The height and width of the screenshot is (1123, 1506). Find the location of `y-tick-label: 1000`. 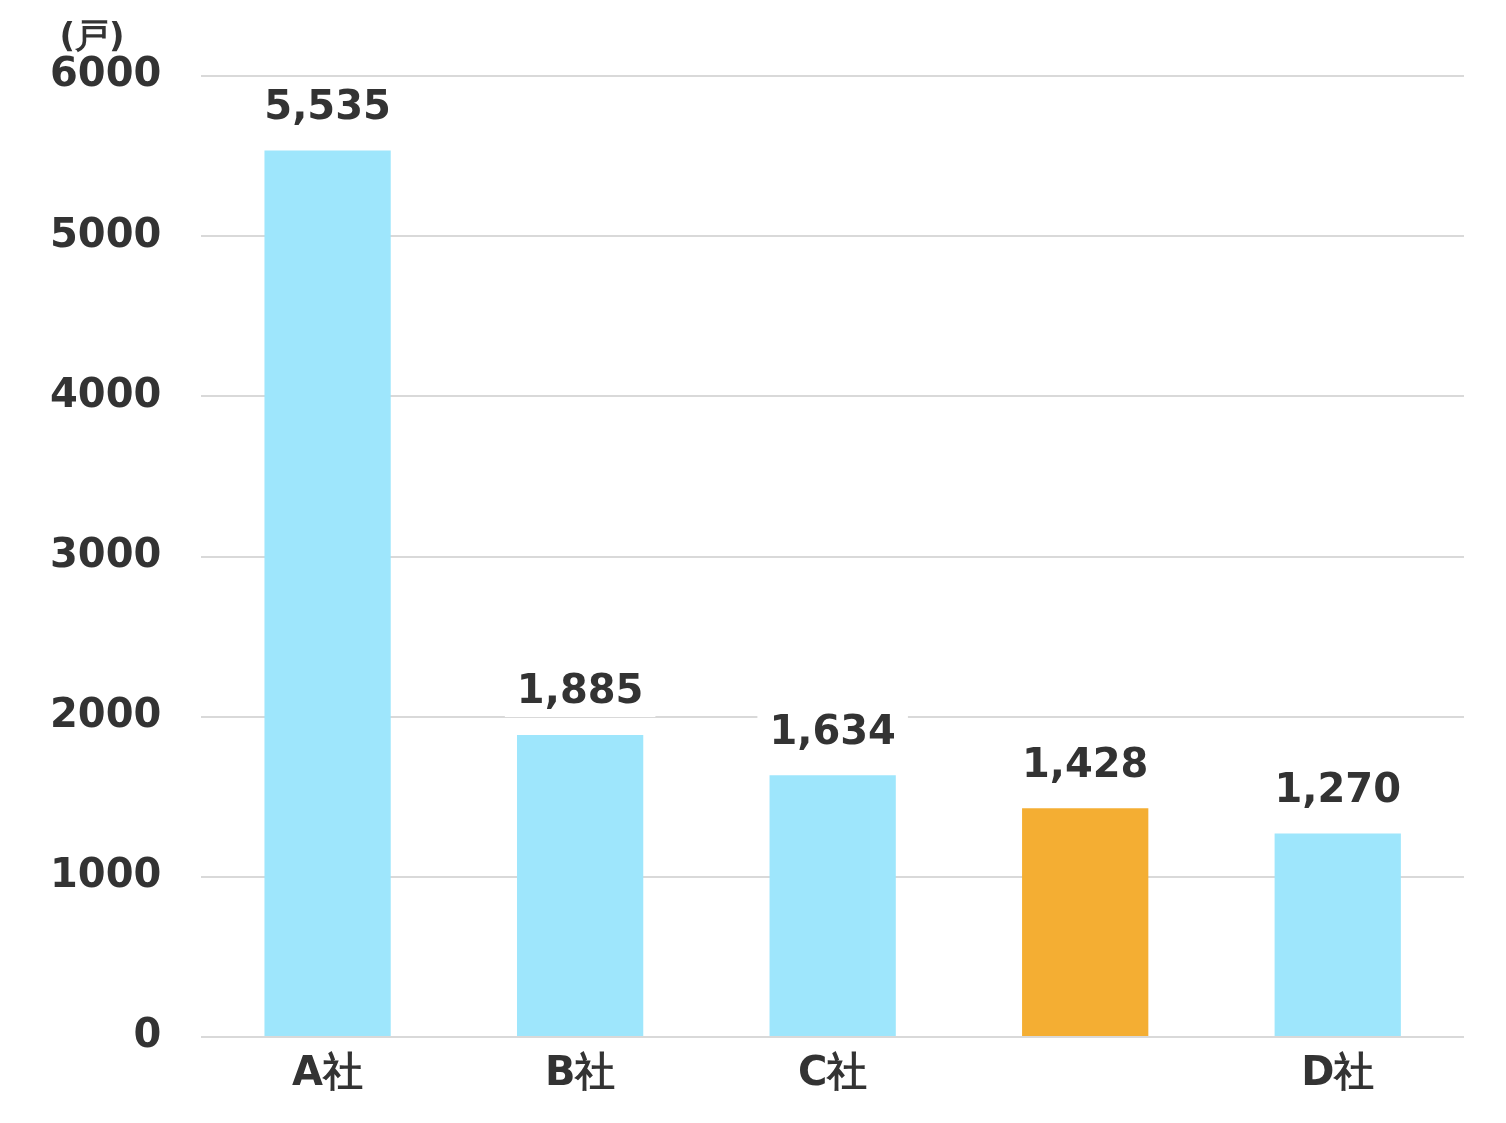

y-tick-label: 1000 is located at coordinates (106, 873).